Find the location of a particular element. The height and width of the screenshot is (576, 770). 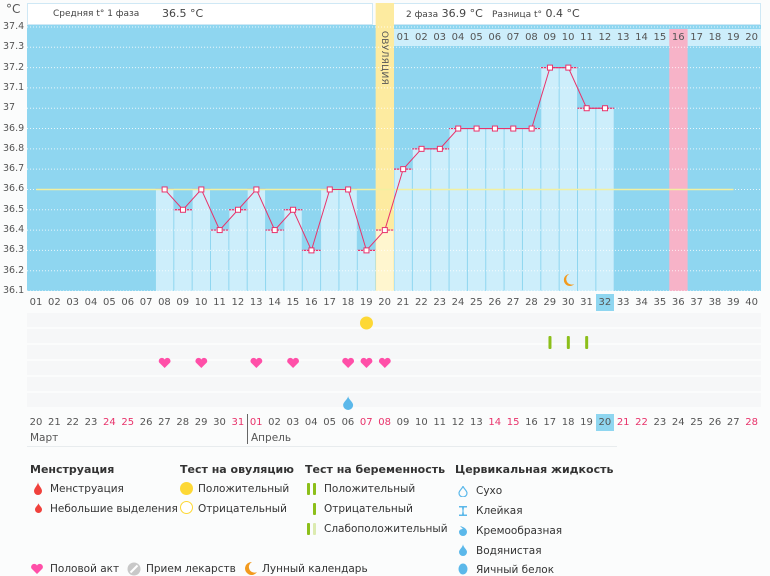

cycle-day-label: 05 is located at coordinates (109, 302).